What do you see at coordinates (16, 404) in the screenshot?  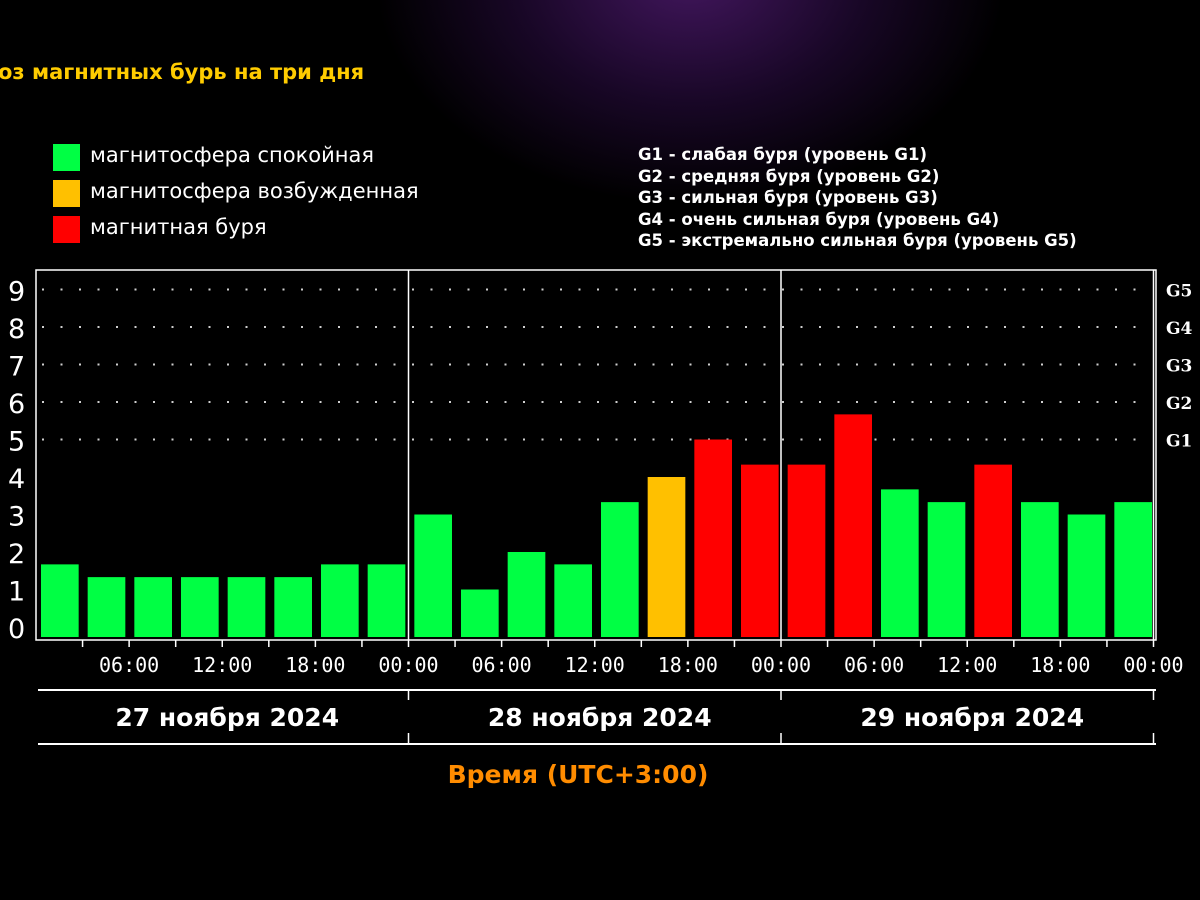 I see `y-tick-label: 6` at bounding box center [16, 404].